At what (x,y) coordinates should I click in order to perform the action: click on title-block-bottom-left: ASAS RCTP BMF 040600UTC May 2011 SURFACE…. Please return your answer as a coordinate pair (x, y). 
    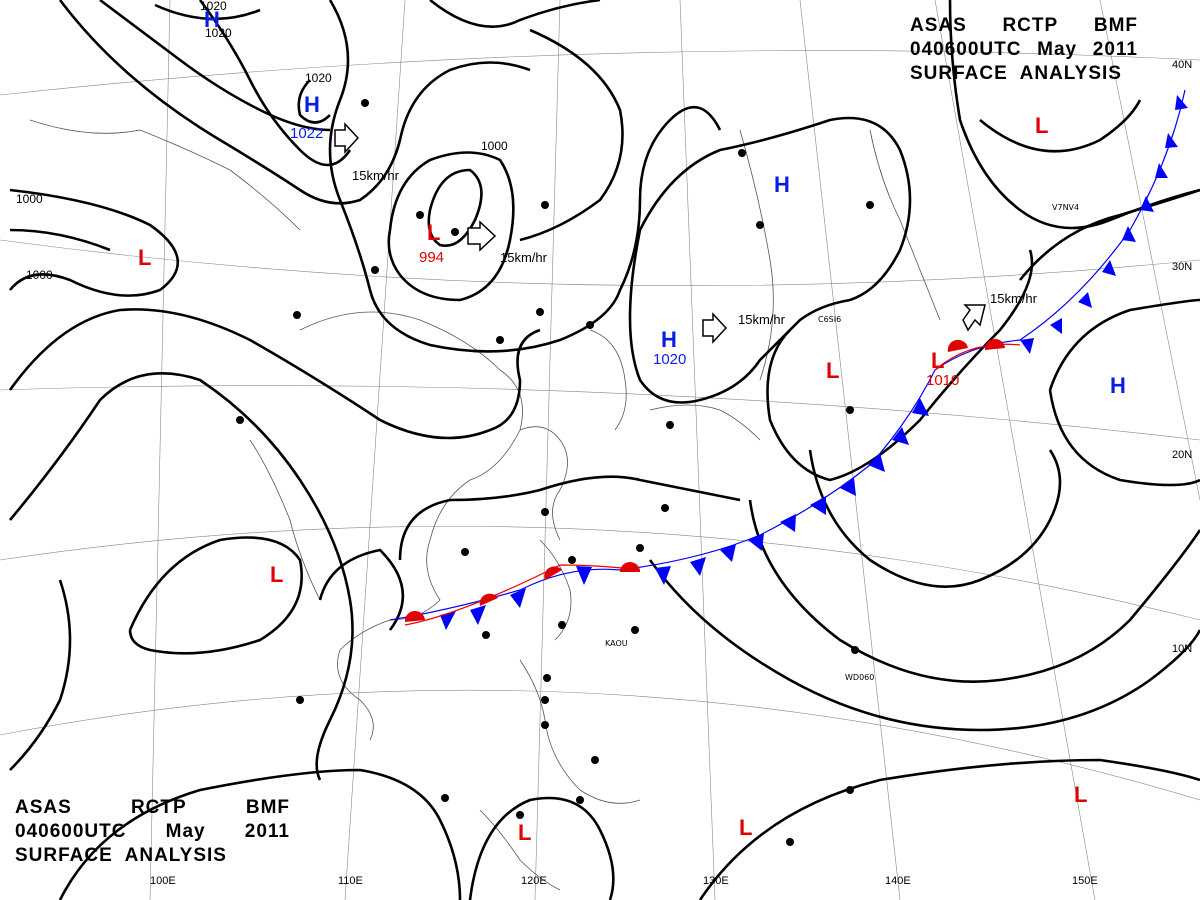
    Looking at the image, I should click on (152, 832).